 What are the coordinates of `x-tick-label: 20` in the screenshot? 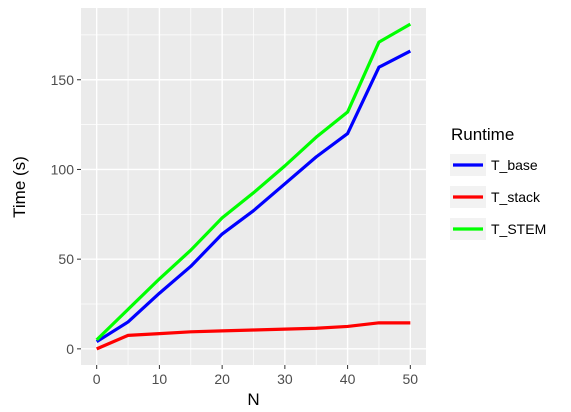 It's located at (222, 379).